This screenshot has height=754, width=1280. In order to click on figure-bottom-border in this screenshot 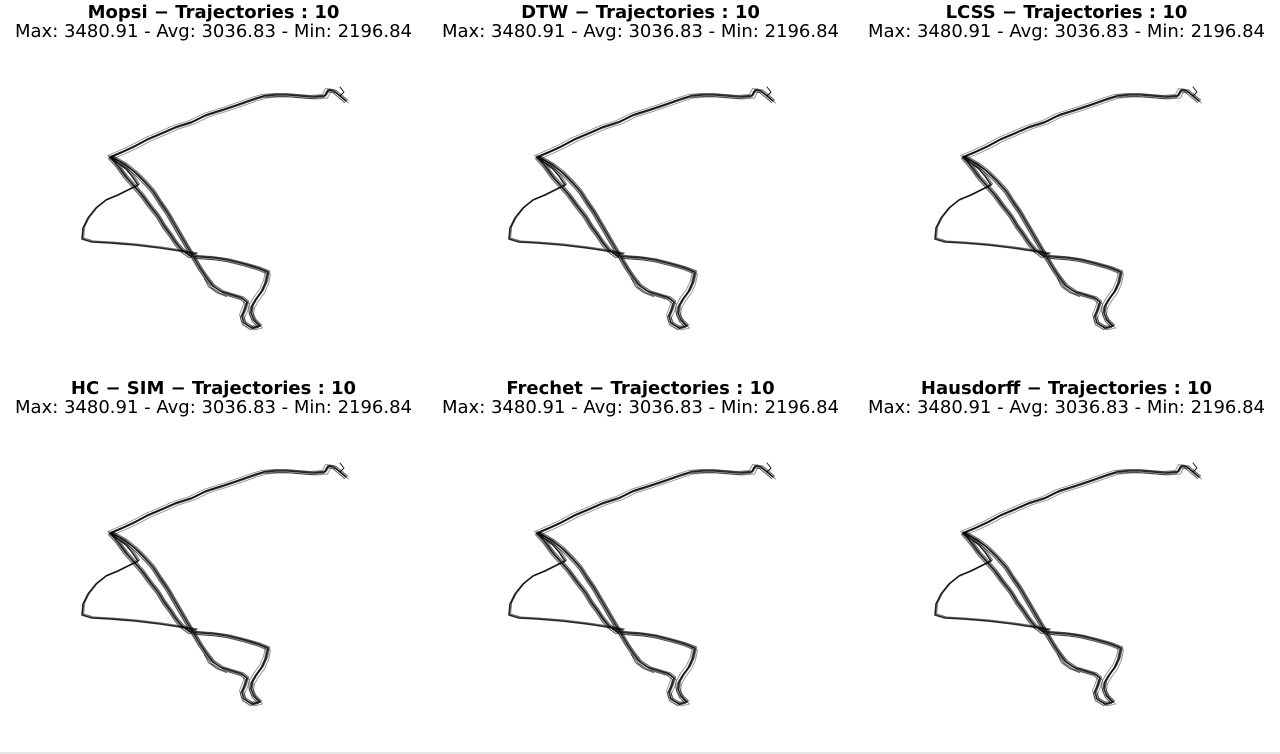, I will do `click(640, 753)`.